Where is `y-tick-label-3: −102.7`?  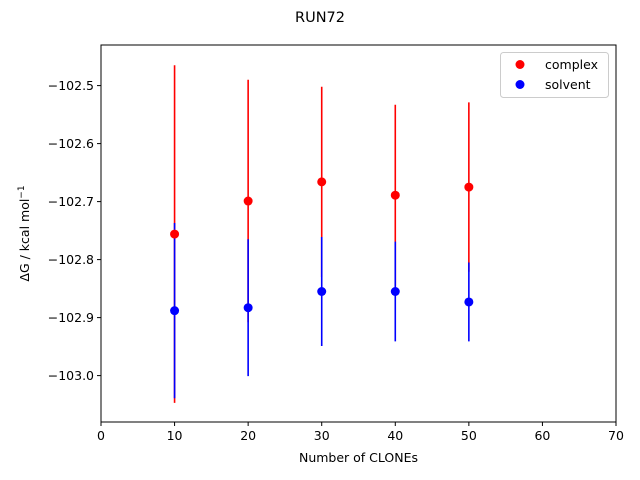
y-tick-label-3: −102.7 is located at coordinates (71, 201).